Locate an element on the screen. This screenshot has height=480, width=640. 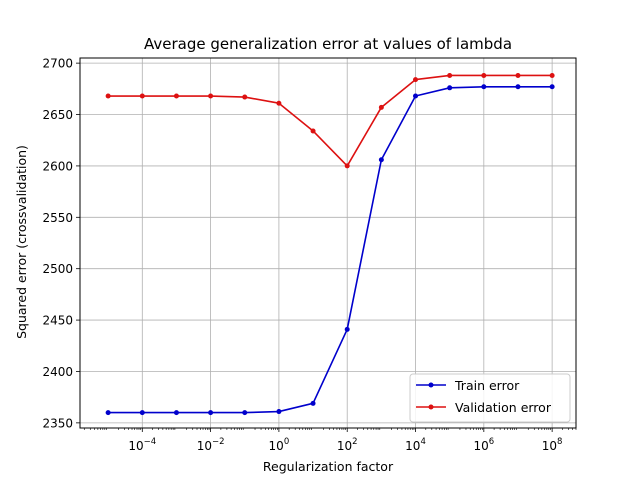
x-tick-label: 10⁸ is located at coordinates (552, 445).